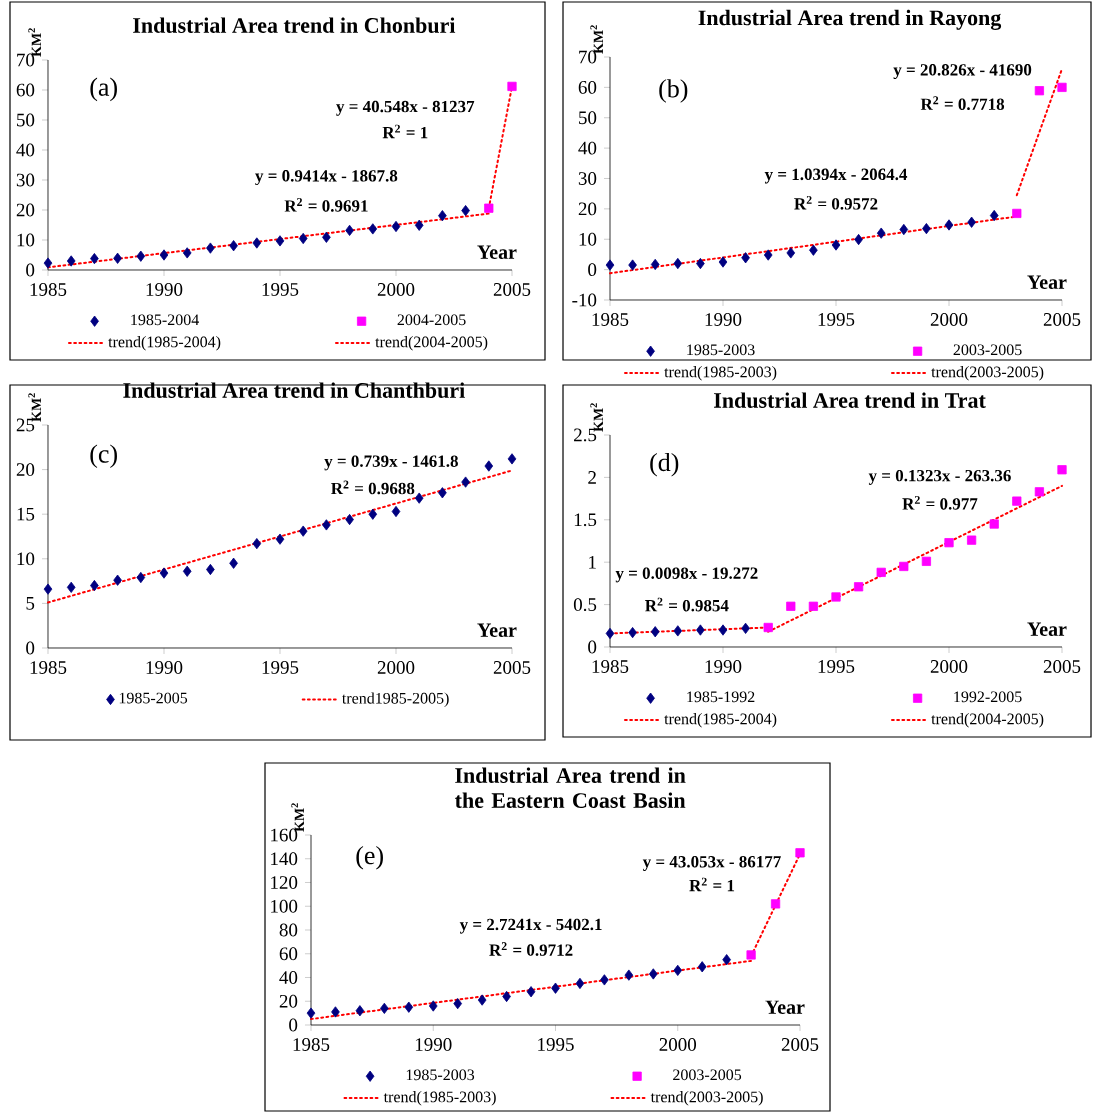  Describe the element at coordinates (673, 91) in the screenshot. I see `annotation: (b)` at that location.